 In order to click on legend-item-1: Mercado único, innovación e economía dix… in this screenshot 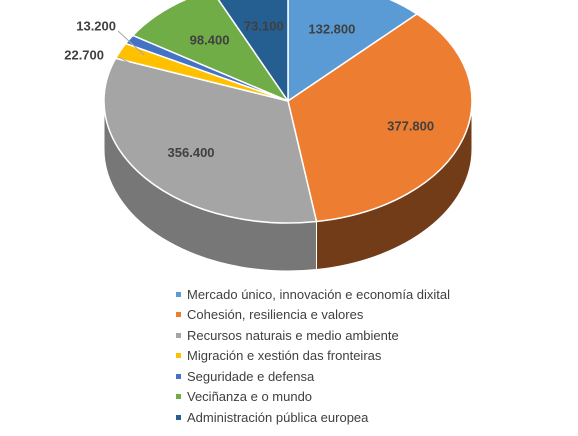, I will do `click(313, 294)`.